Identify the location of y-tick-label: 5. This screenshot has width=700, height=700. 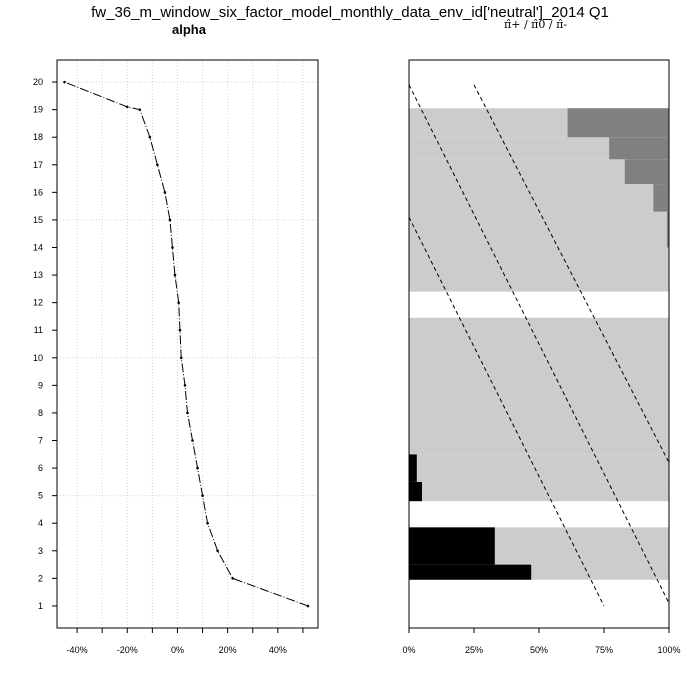
(40, 496).